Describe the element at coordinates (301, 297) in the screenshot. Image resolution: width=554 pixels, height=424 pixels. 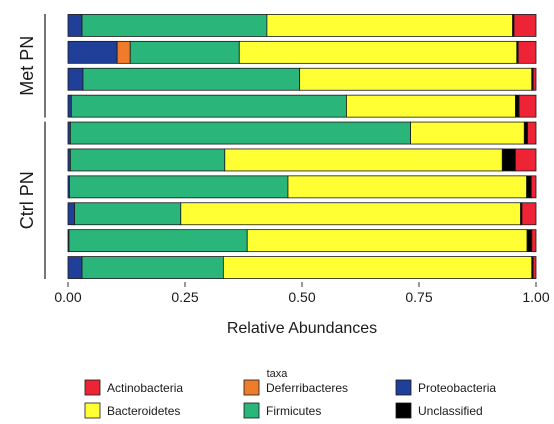
I see `x-tick-label: 0.50` at that location.